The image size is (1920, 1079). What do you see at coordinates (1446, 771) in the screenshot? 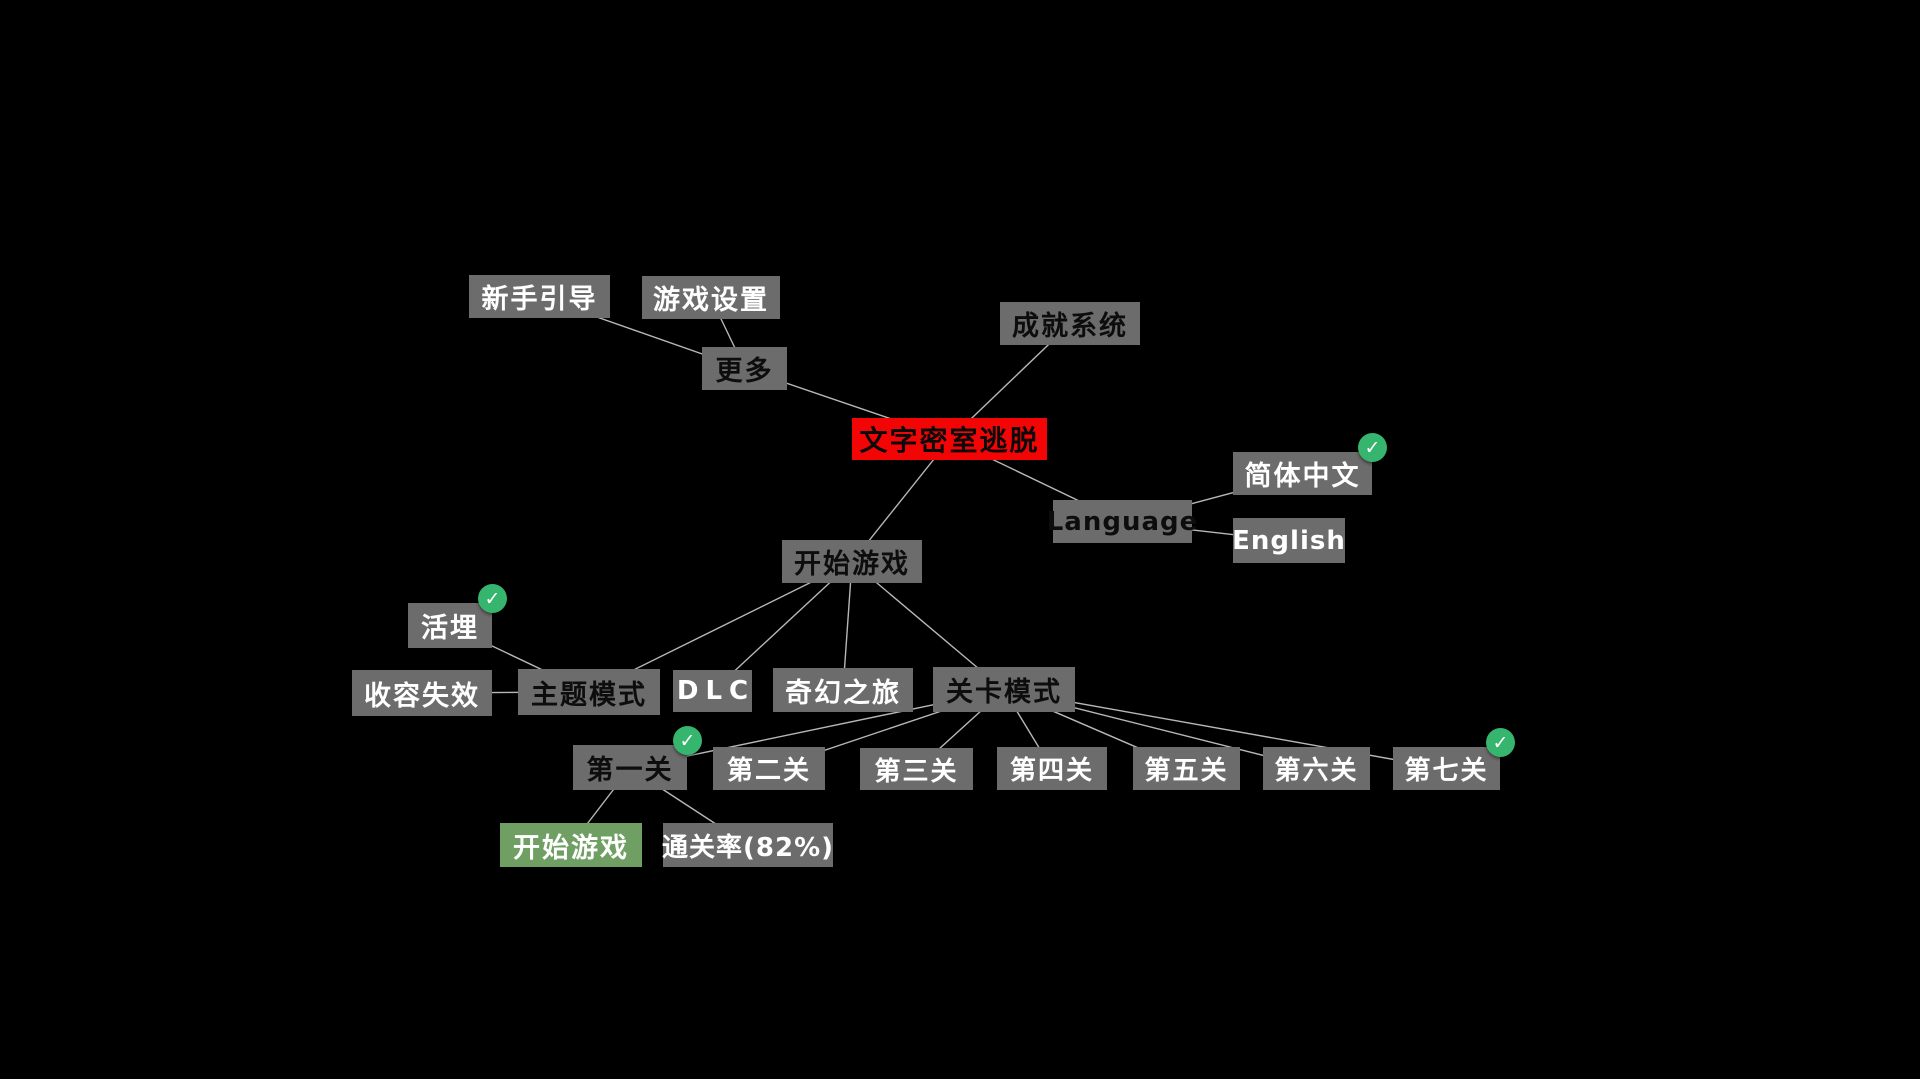
I see `node-label: 第七关` at bounding box center [1446, 771].